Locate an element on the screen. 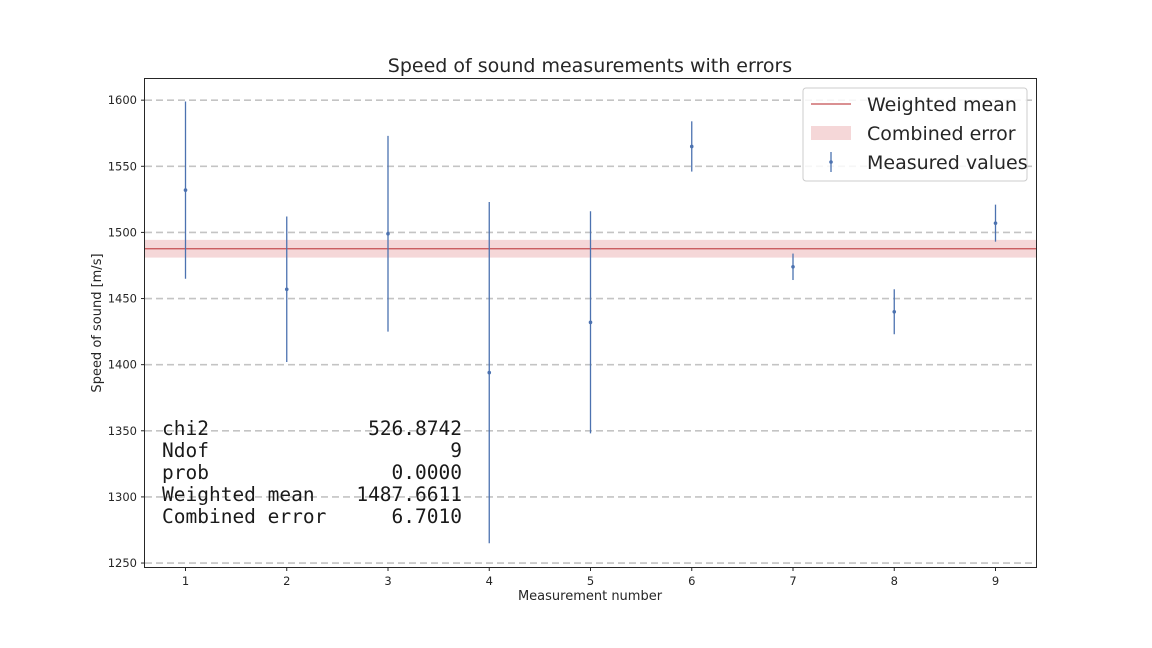  stat-value: 526.8742 is located at coordinates (415, 428).